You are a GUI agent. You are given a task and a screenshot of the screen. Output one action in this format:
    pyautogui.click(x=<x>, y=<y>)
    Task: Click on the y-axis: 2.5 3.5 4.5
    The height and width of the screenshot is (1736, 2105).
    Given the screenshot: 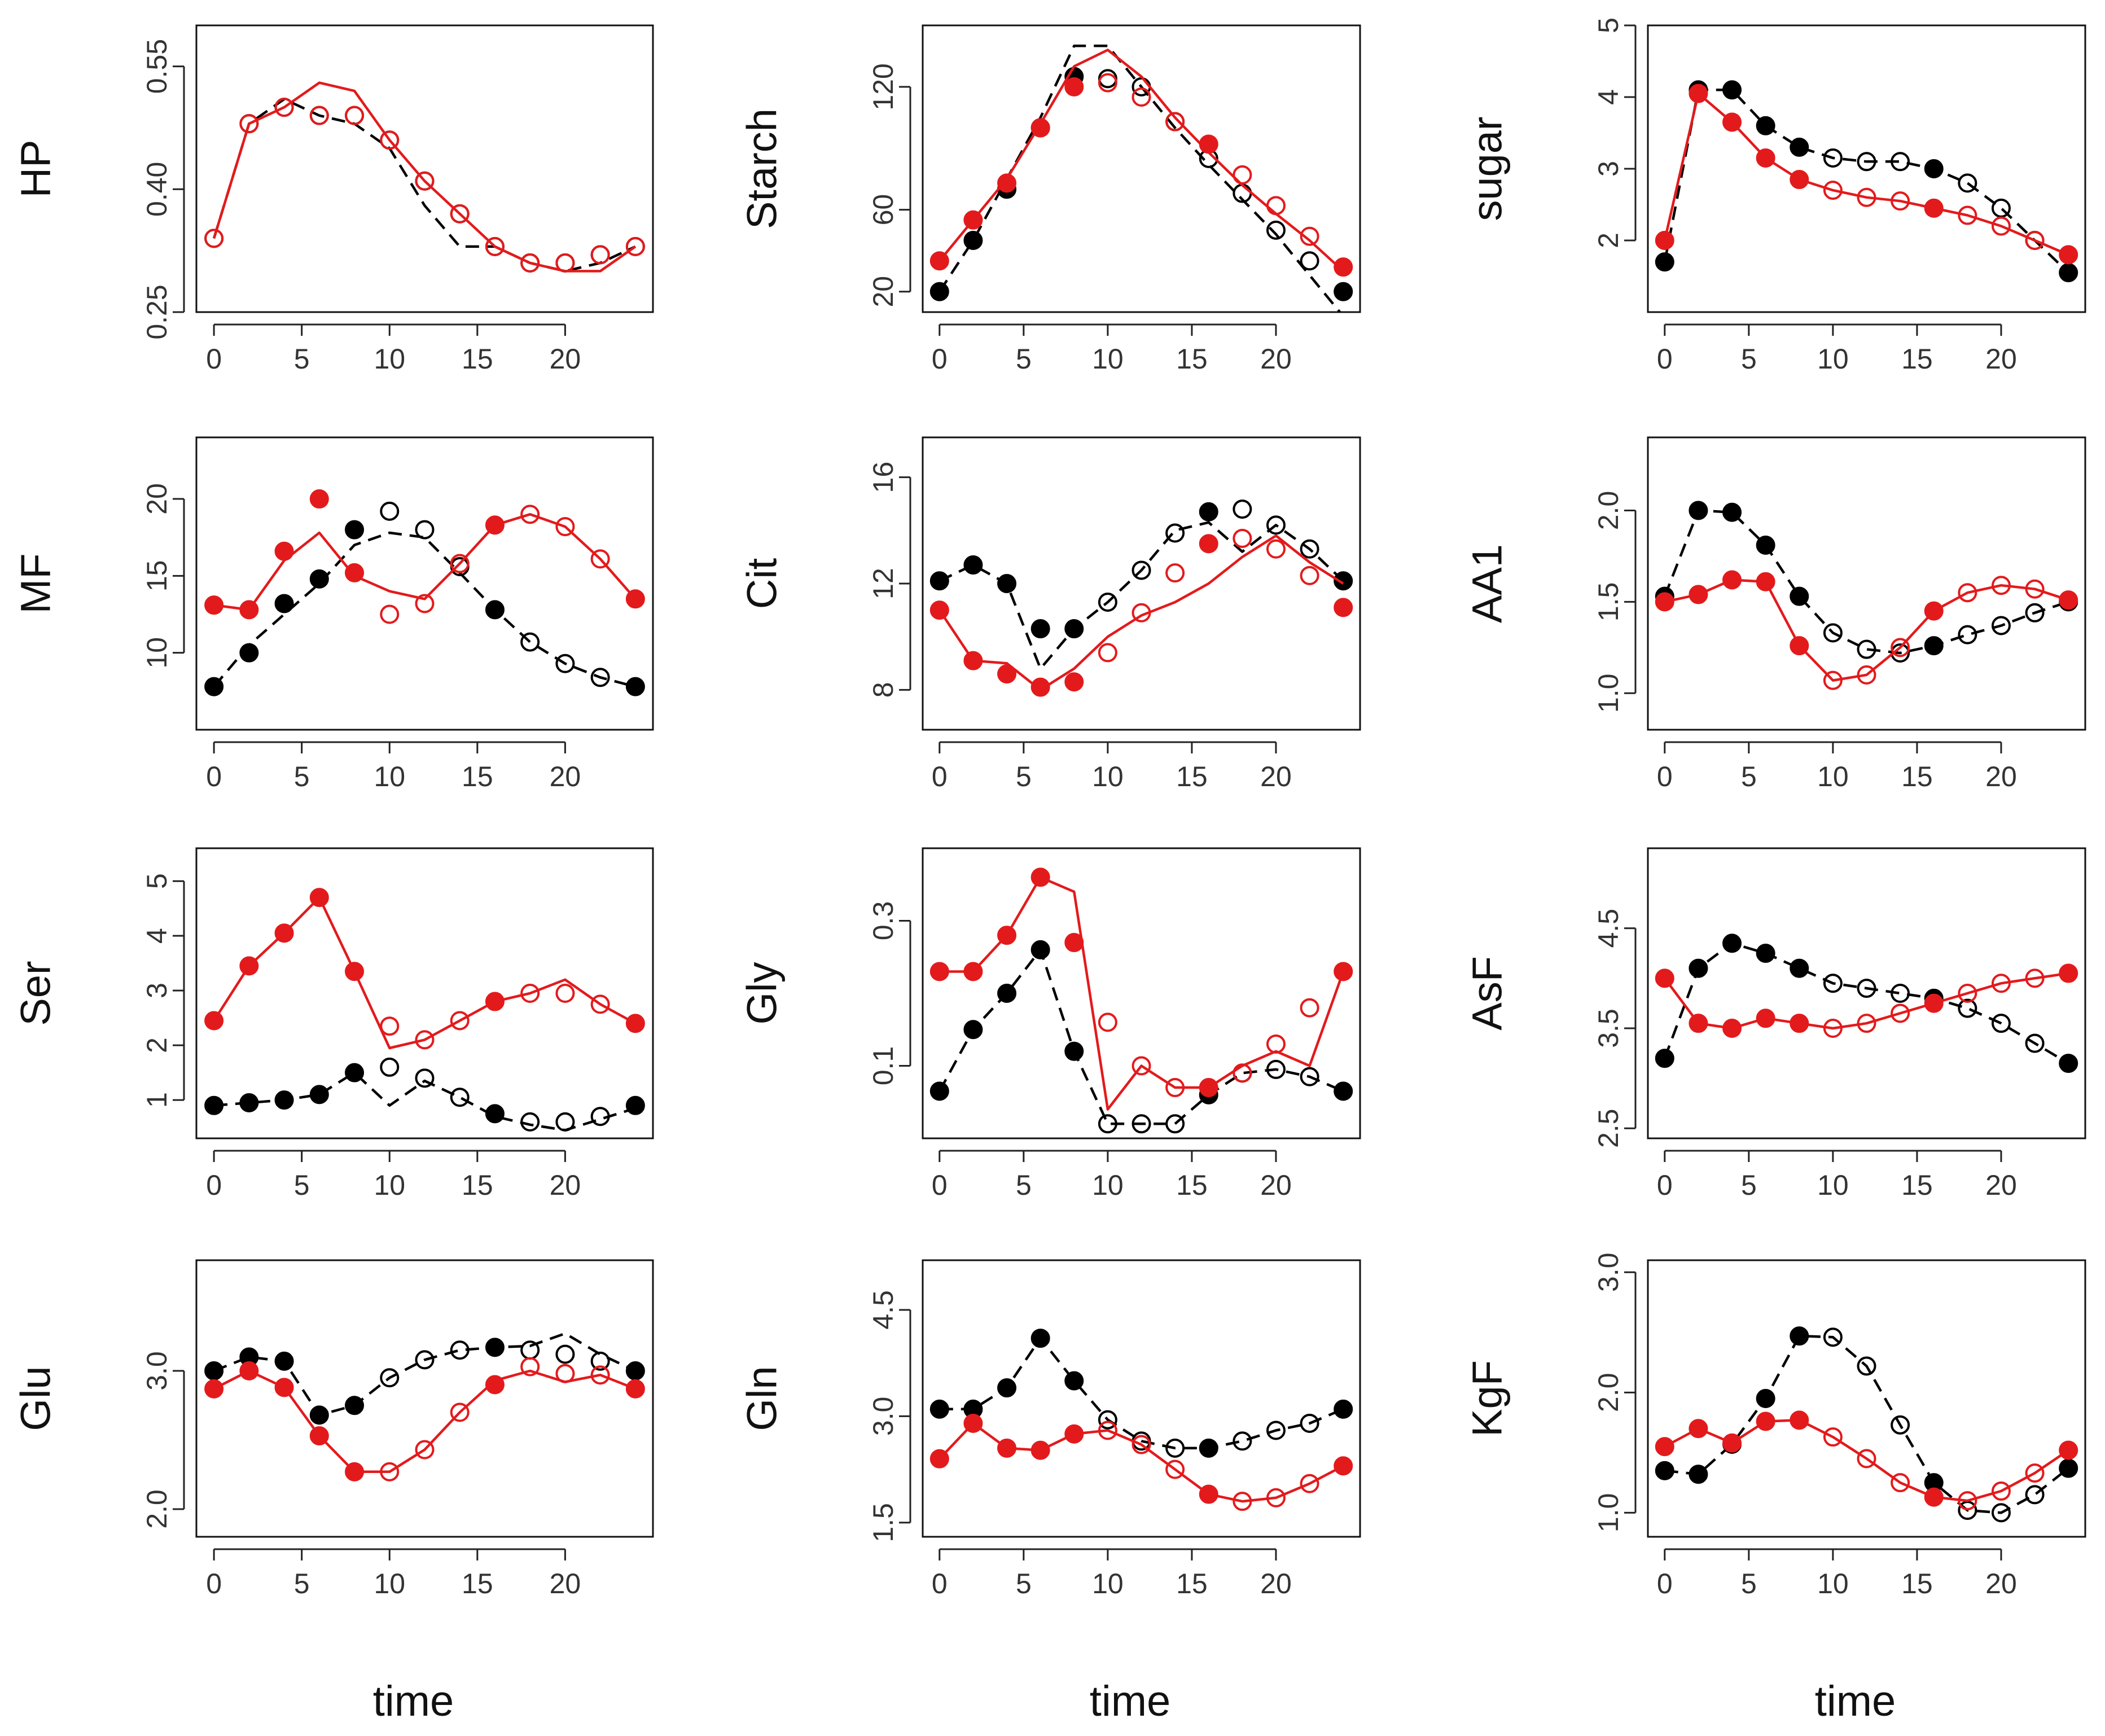 What is the action you would take?
    pyautogui.click(x=1615, y=1028)
    